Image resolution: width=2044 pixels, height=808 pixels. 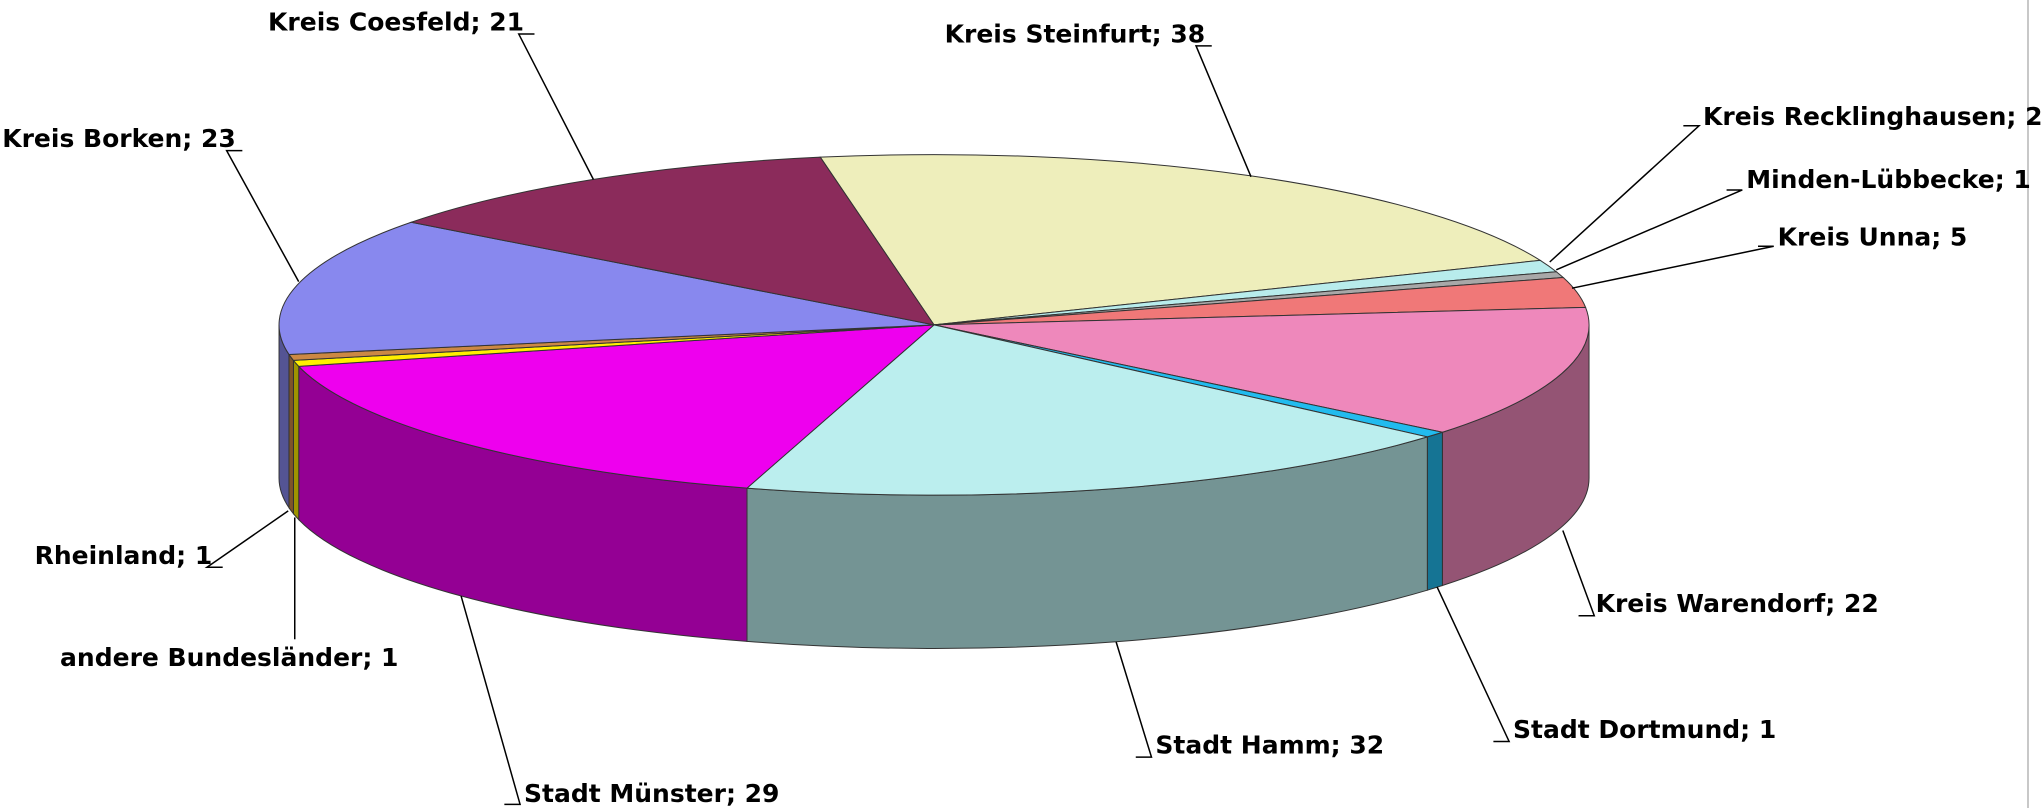 What do you see at coordinates (396, 22) in the screenshot?
I see `data-label: Kreis Coesfeld; 21` at bounding box center [396, 22].